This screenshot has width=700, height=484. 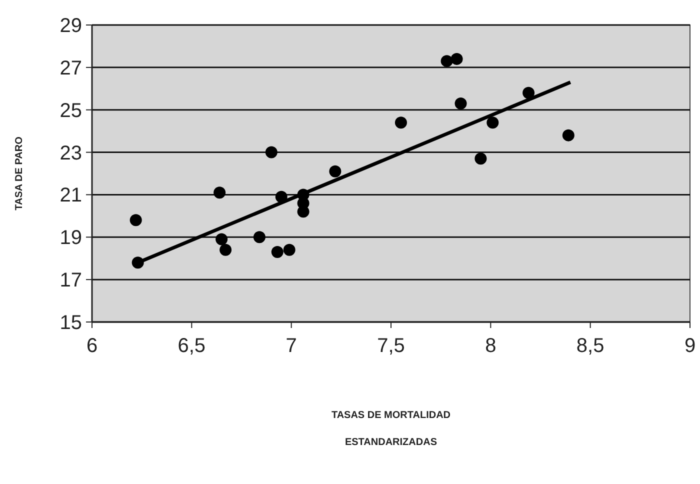 I want to click on y-tick-label: 15, so click(x=71, y=323).